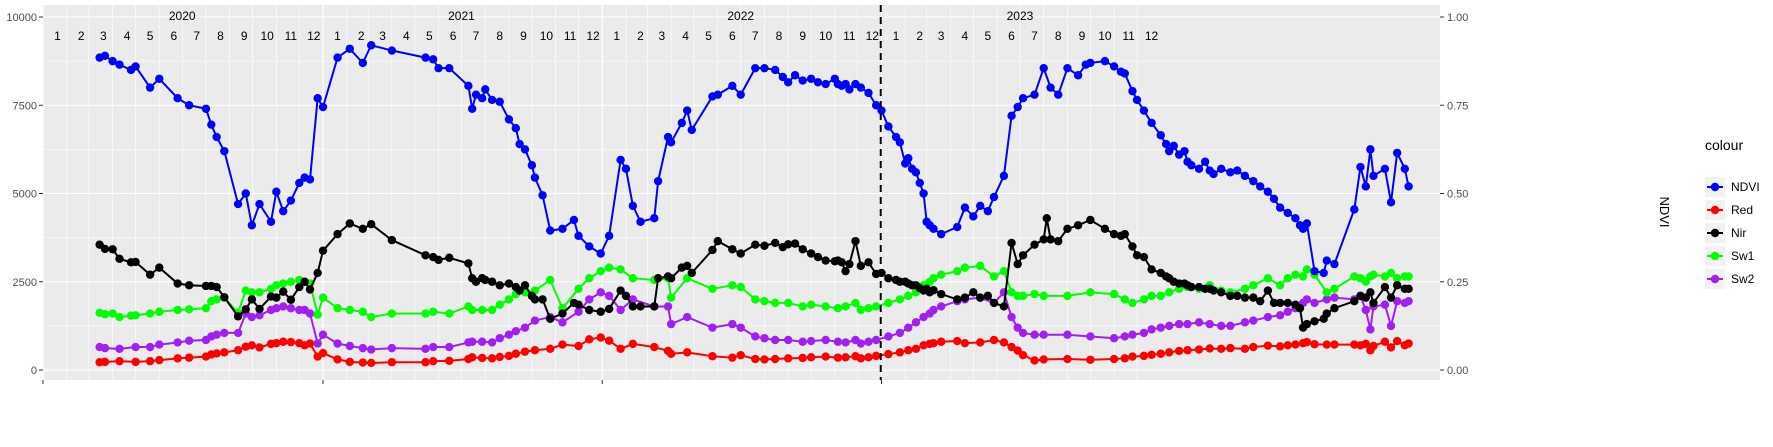  I want to click on month-label: 12, so click(314, 36).